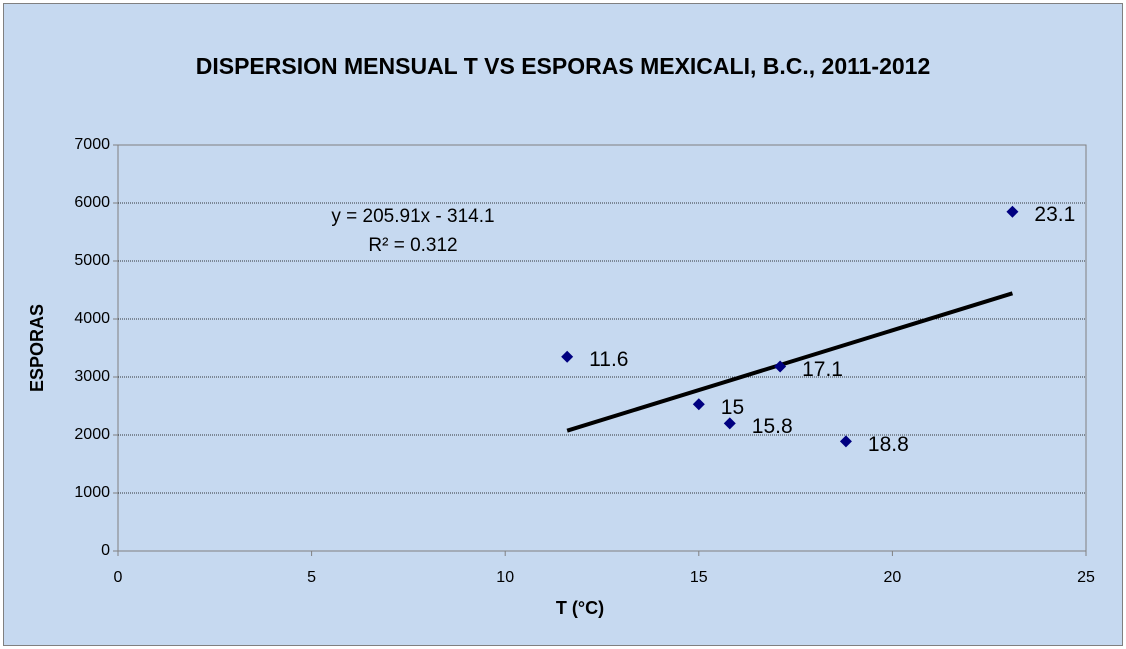 The width and height of the screenshot is (1126, 649). Describe the element at coordinates (772, 426) in the screenshot. I see `data-label: 15.8` at that location.